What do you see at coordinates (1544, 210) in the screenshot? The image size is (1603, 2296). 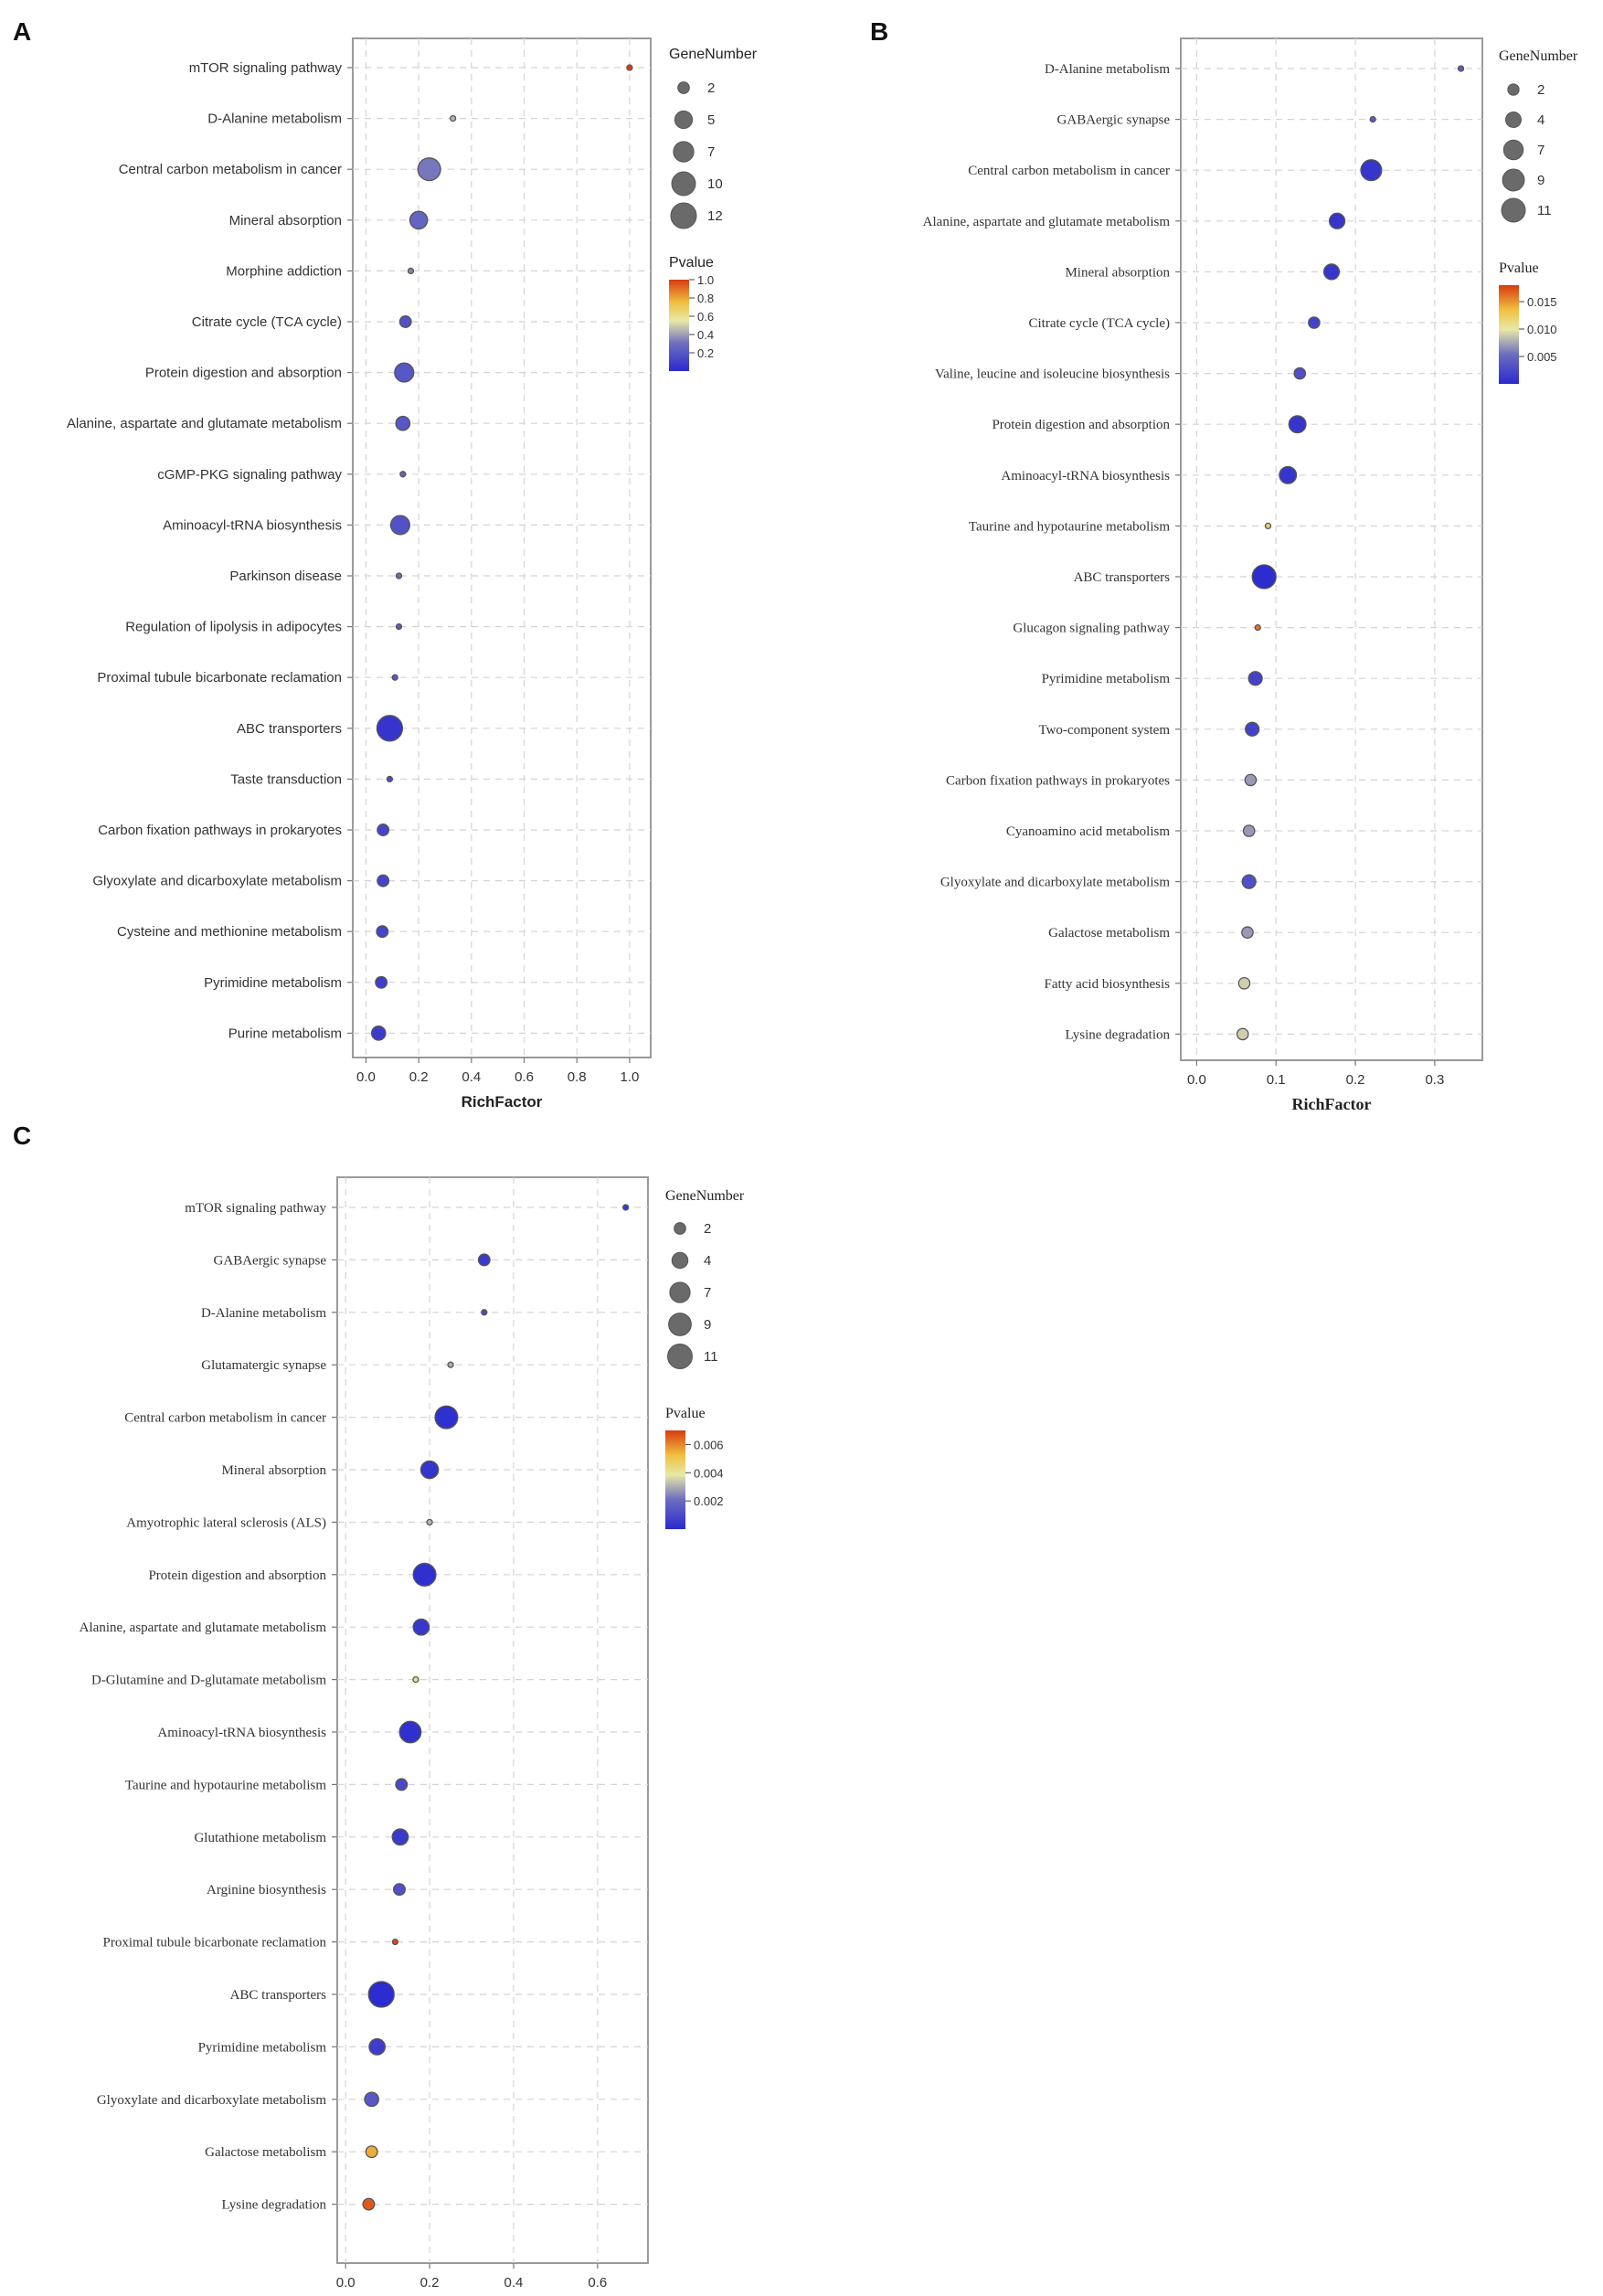 I see `size-legend-label: 11` at bounding box center [1544, 210].